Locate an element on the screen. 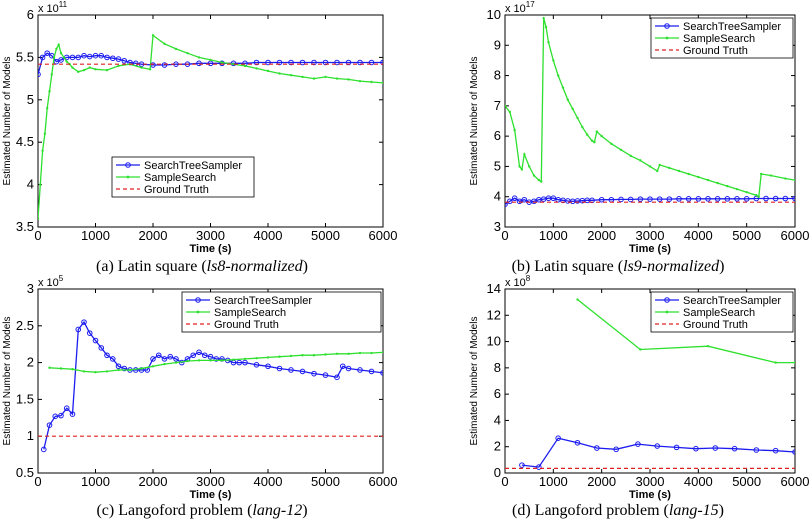 Image resolution: width=812 pixels, height=523 pixels. y-tick-label: 0.5 is located at coordinates (25, 472).